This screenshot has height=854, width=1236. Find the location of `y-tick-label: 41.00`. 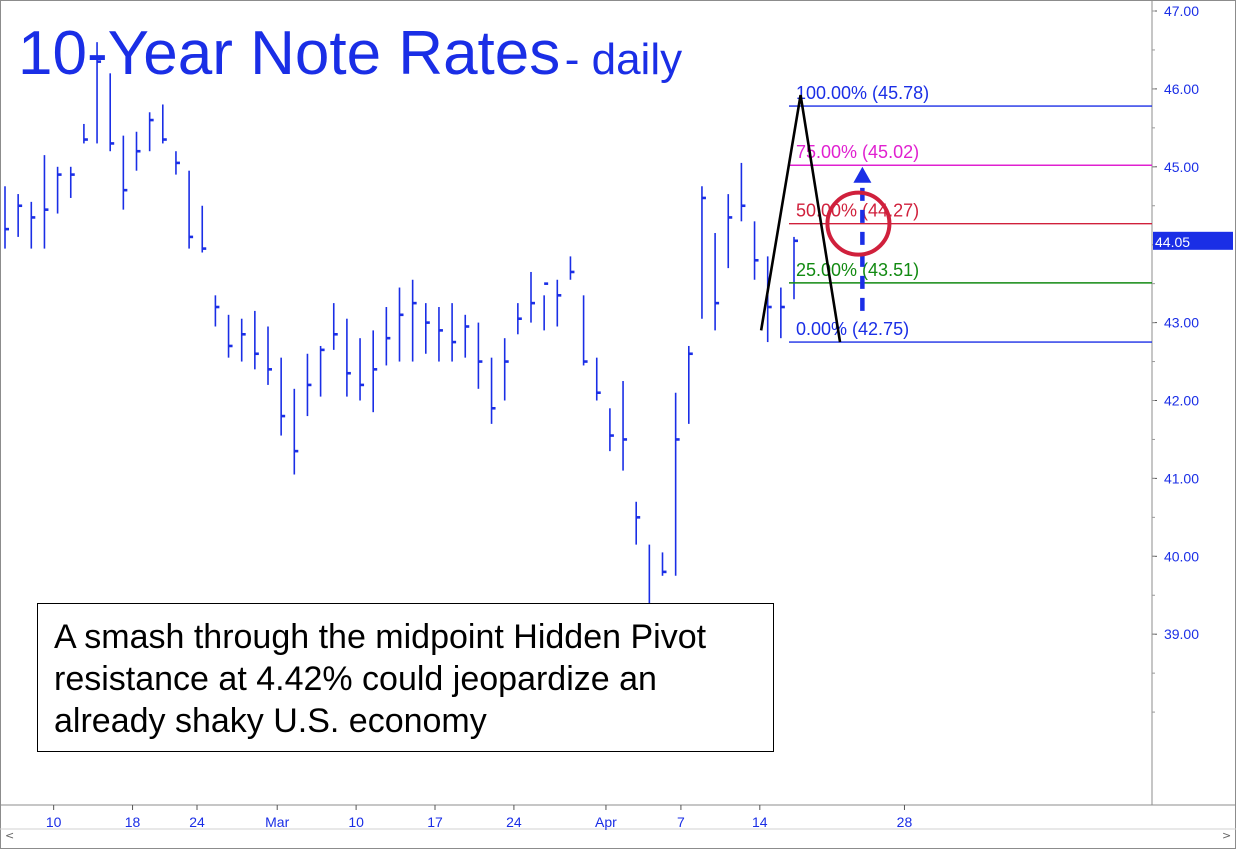

y-tick-label: 41.00 is located at coordinates (1181, 478).